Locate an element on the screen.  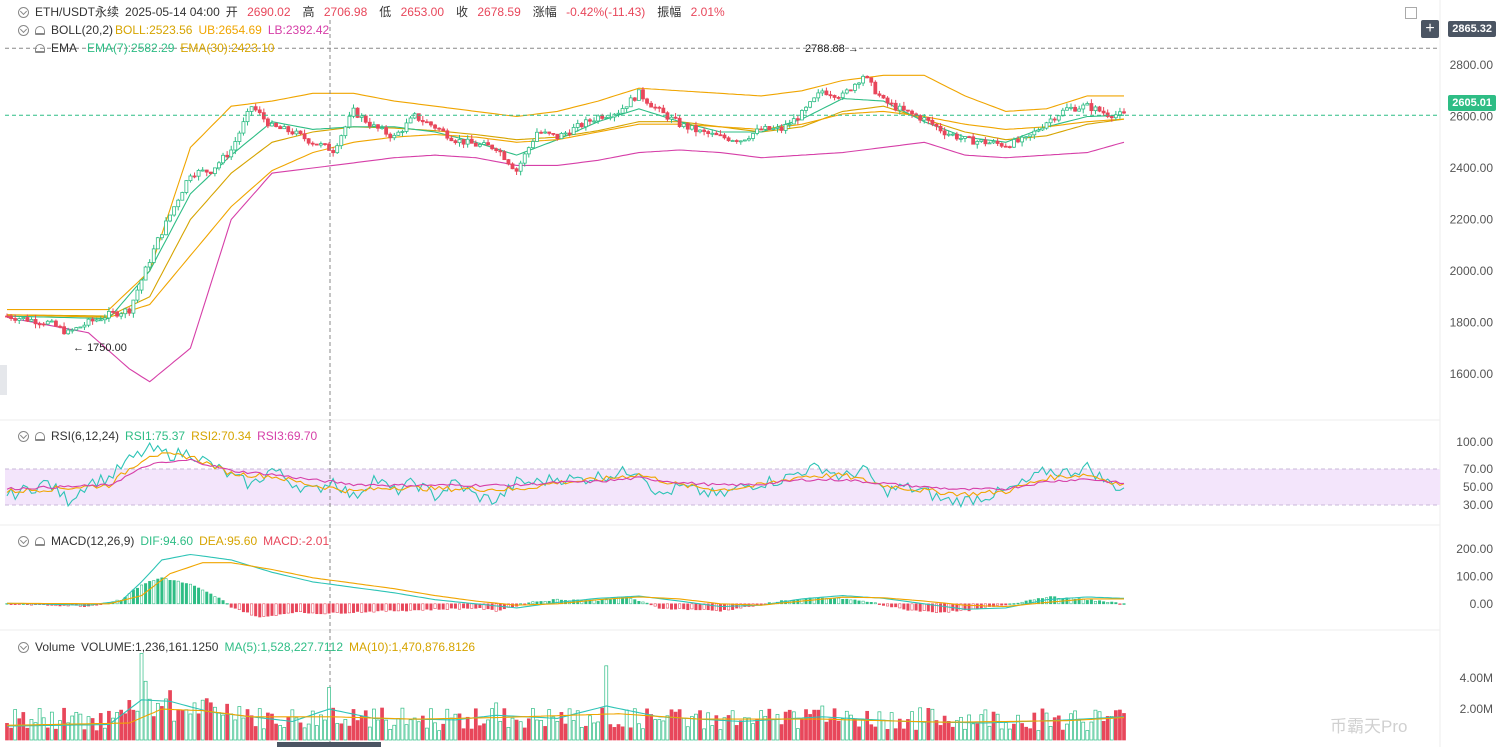
add-alert-button: + is located at coordinates (1430, 29).